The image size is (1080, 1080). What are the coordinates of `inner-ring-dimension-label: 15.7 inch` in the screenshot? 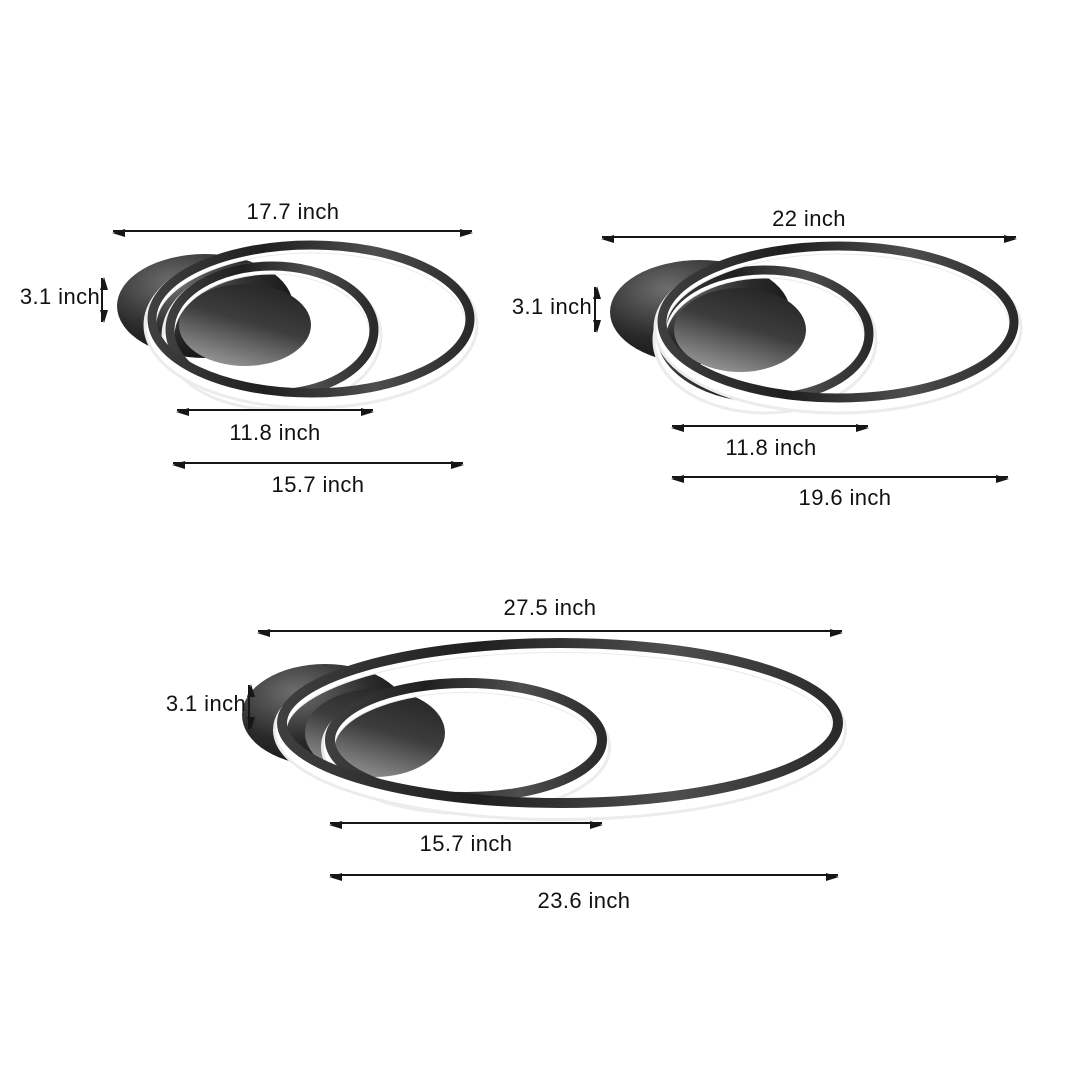 It's located at (466, 843).